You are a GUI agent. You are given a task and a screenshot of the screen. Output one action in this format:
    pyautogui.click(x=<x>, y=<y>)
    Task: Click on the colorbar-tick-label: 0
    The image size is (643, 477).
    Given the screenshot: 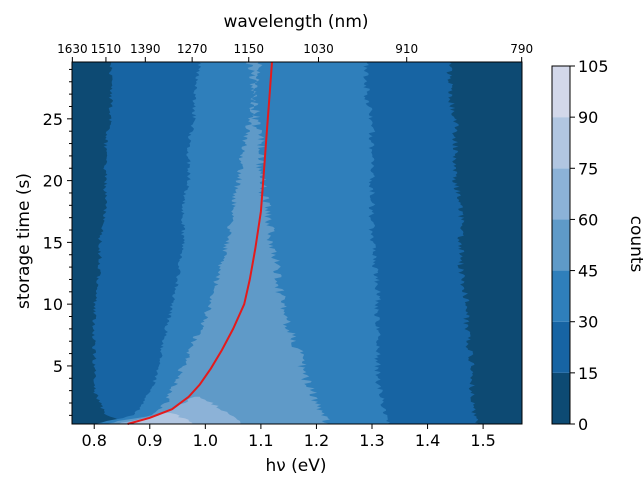 What is the action you would take?
    pyautogui.click(x=583, y=424)
    